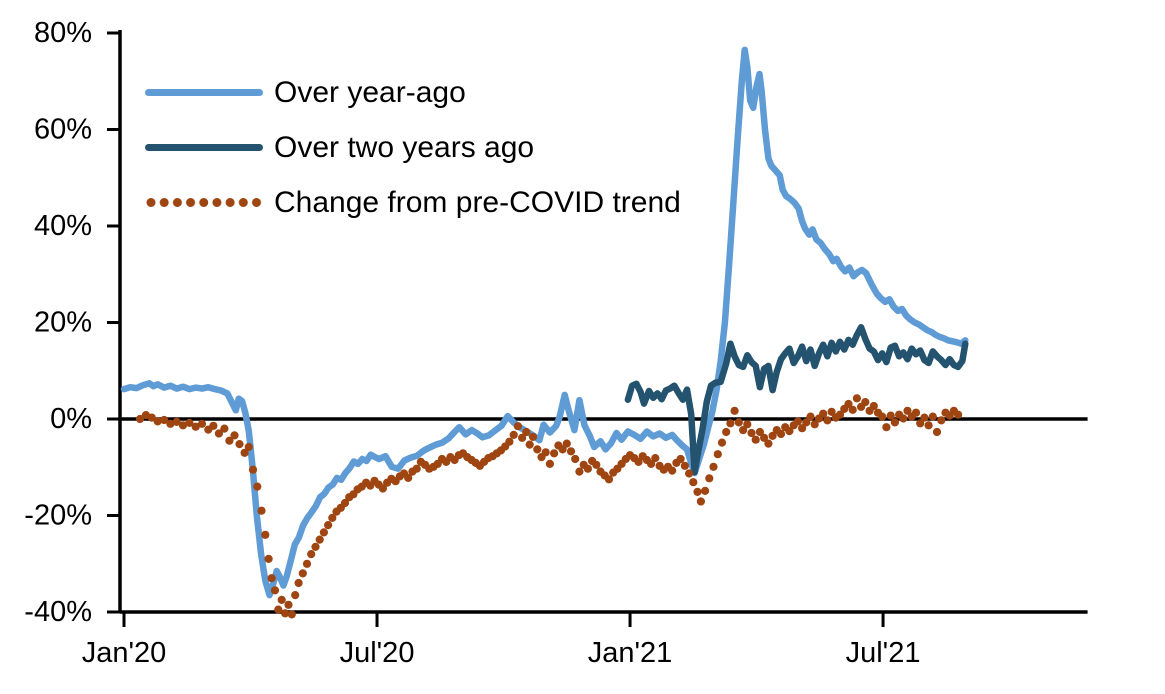 The image size is (1165, 694). What do you see at coordinates (63, 226) in the screenshot?
I see `y-tick-label: 40%` at bounding box center [63, 226].